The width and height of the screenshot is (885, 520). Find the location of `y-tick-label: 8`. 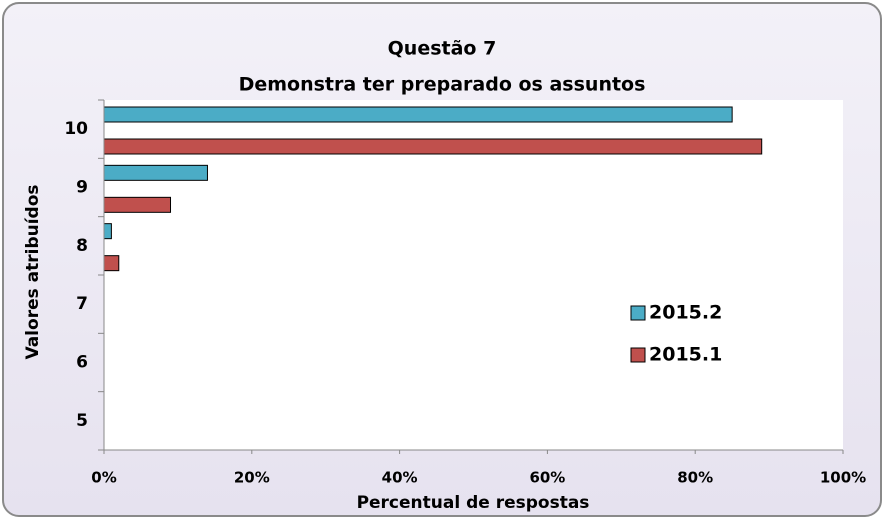

y-tick-label: 8 is located at coordinates (82, 246).